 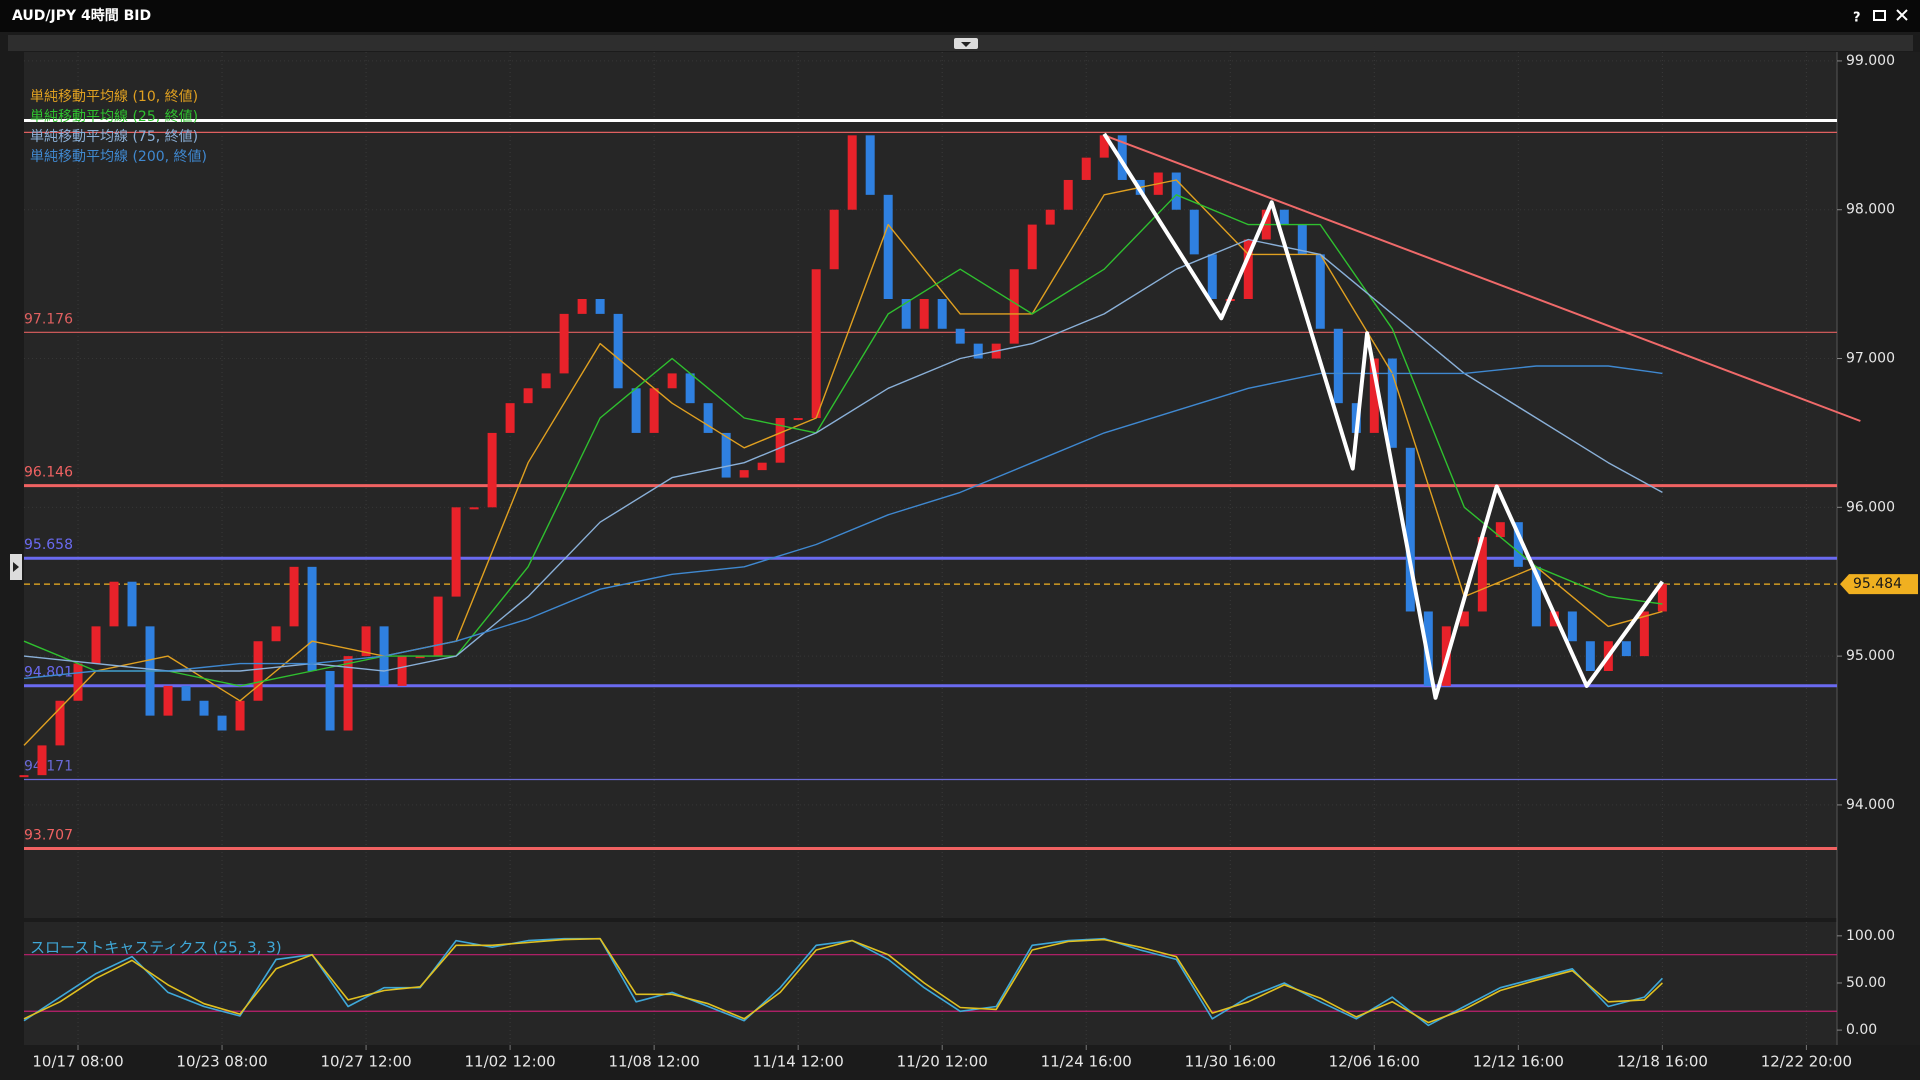 I want to click on y-tick-label: 100.00, so click(x=1870, y=936).